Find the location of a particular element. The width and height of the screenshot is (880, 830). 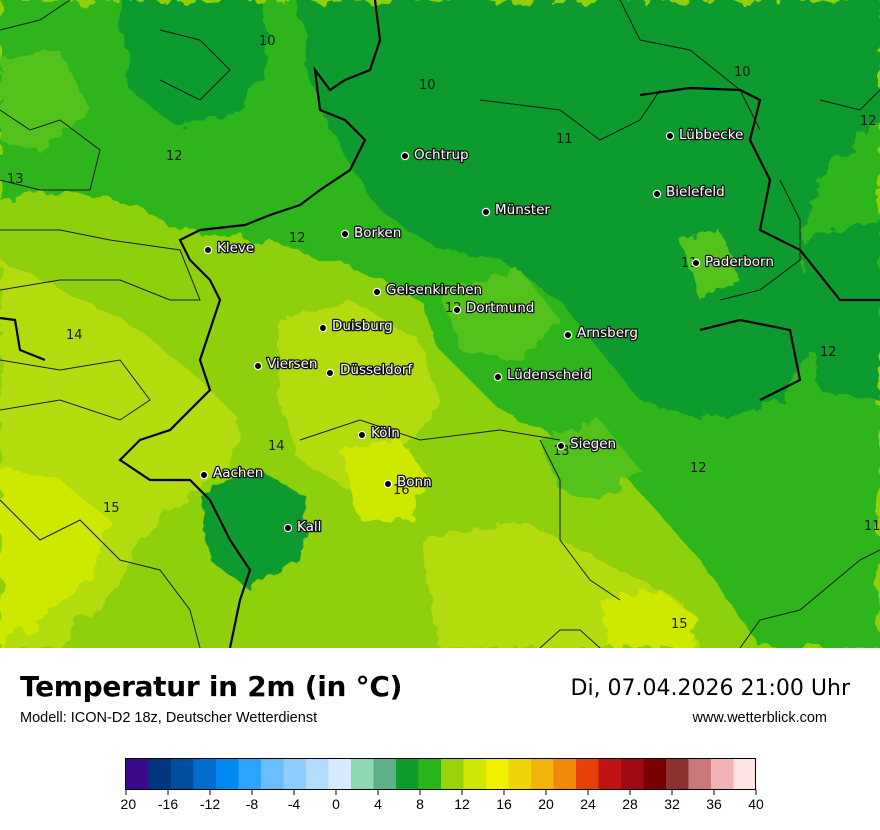

city-label: Aachen is located at coordinates (238, 473).